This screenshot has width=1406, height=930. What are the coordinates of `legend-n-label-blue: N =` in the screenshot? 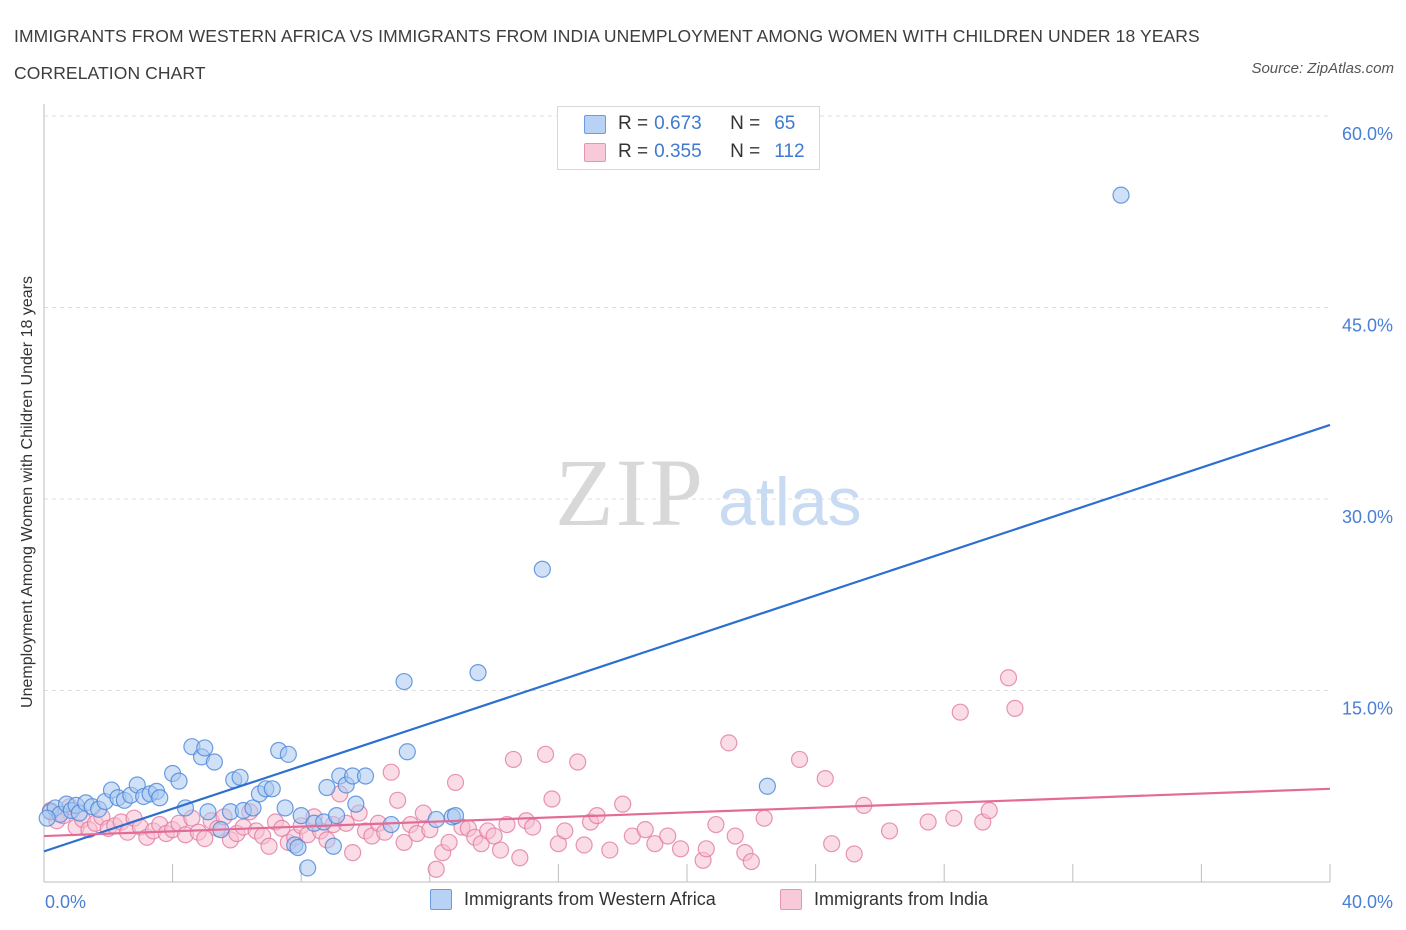 It's located at (745, 123).